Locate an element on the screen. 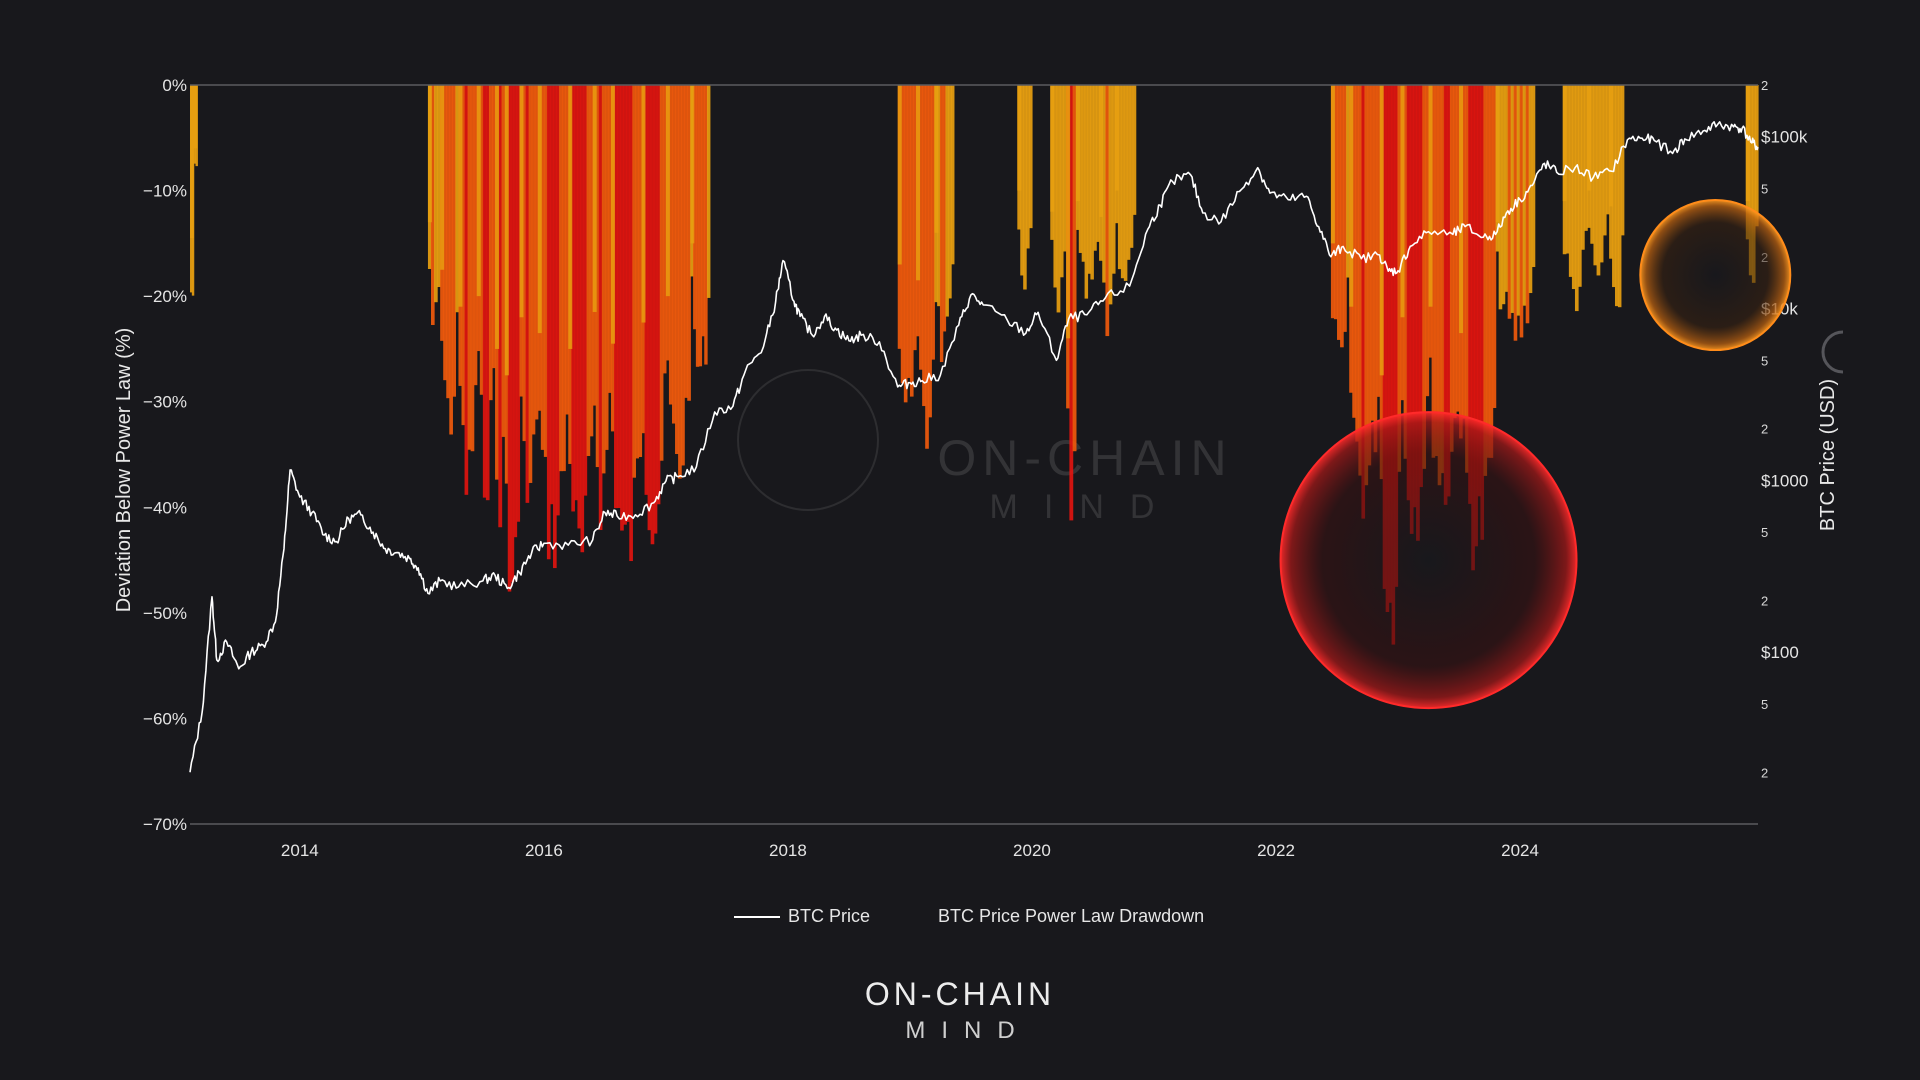 The height and width of the screenshot is (1080, 1920). legend: BTC Price BTC Price Power Law Drawdown is located at coordinates (1003, 916).